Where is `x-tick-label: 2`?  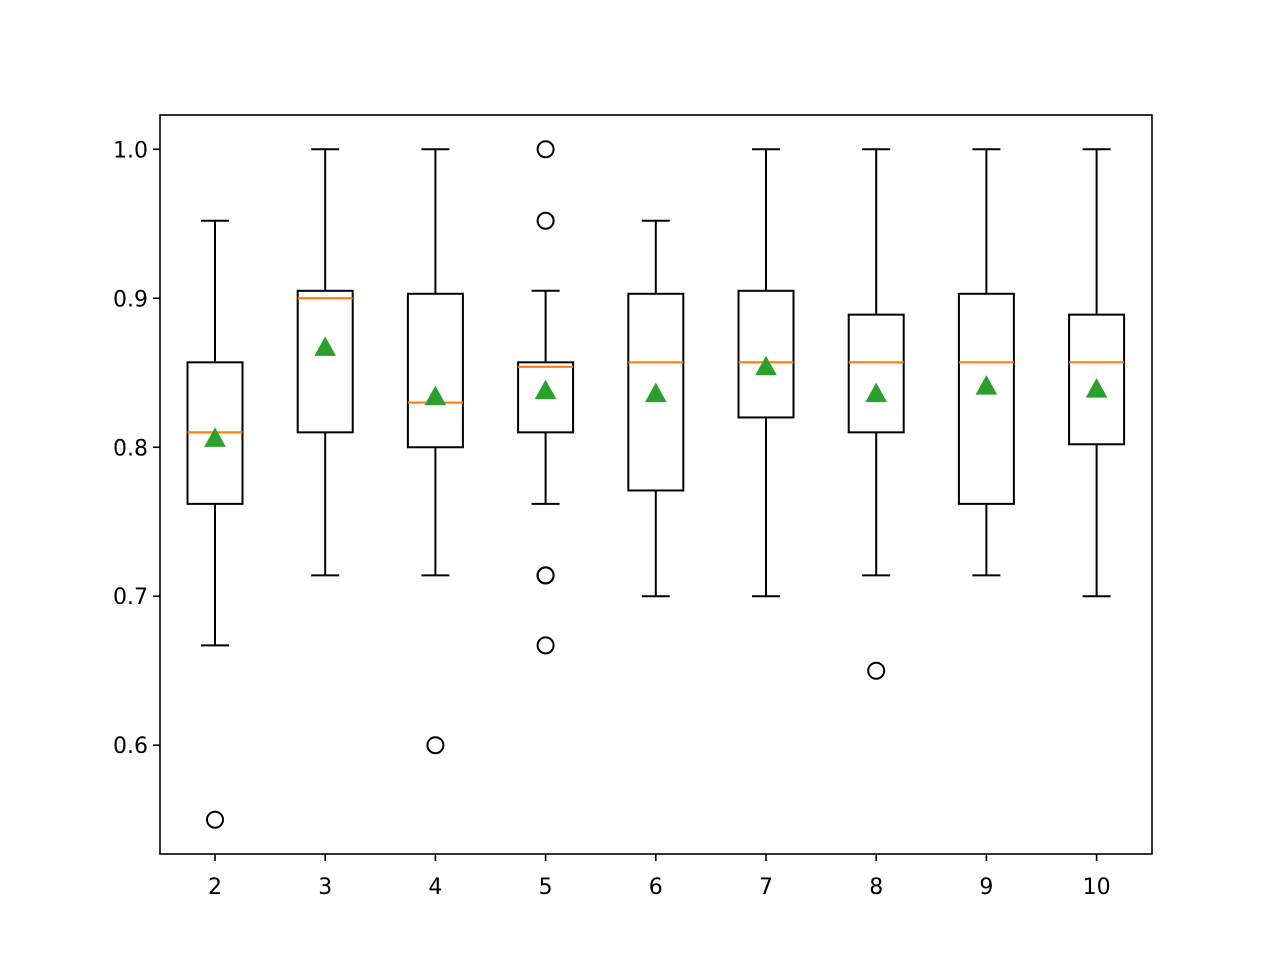 x-tick-label: 2 is located at coordinates (215, 887).